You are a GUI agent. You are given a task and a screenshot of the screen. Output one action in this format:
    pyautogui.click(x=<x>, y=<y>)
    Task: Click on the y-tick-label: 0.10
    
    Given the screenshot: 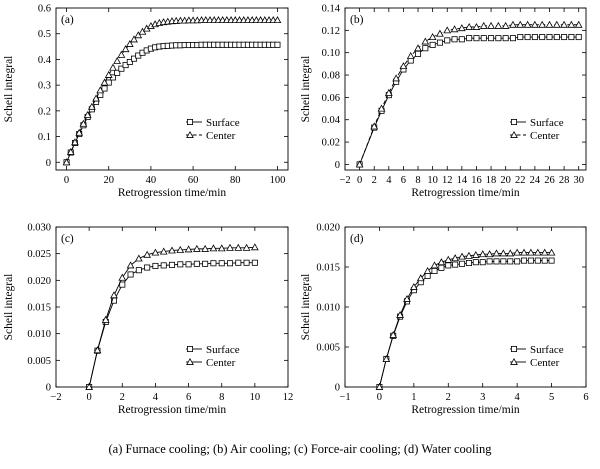 What is the action you would take?
    pyautogui.click(x=331, y=53)
    